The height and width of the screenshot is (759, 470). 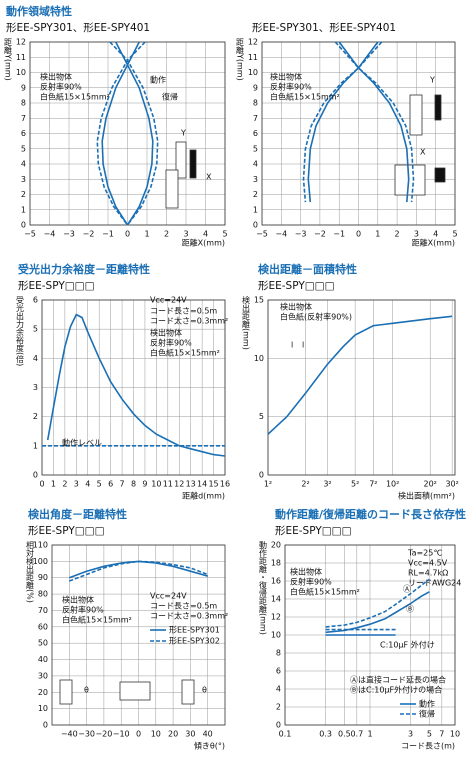 I want to click on y-tick-label: 60, so click(x=43, y=626).